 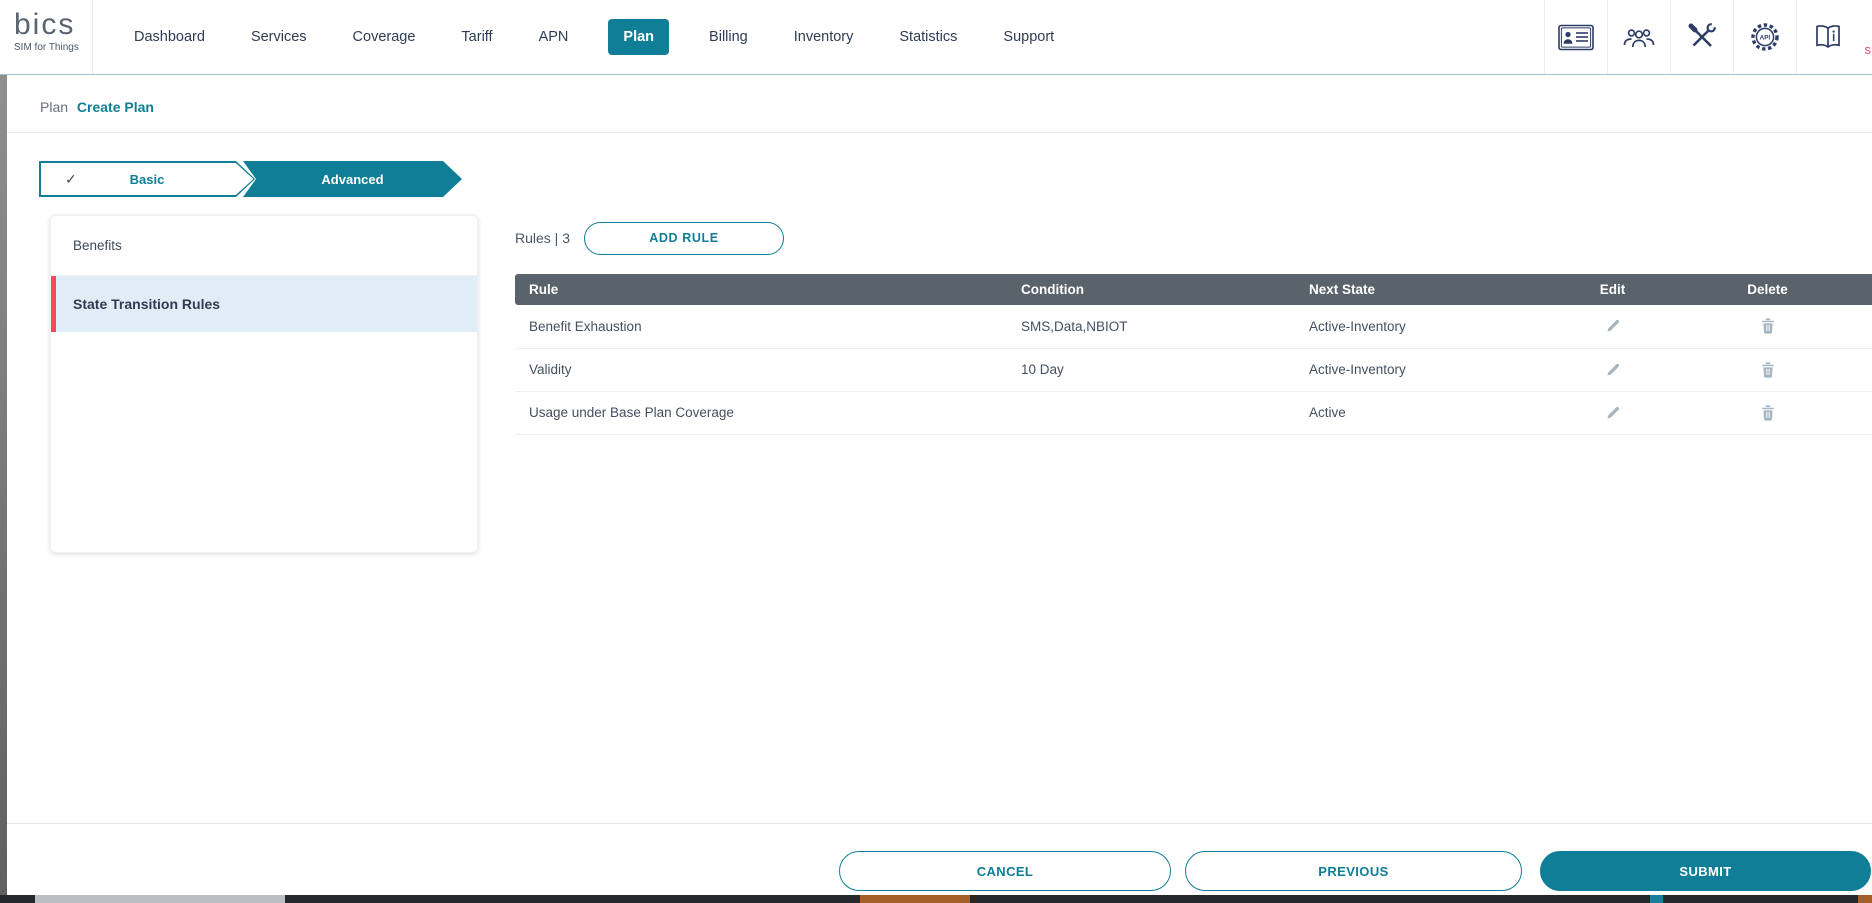 I want to click on next-state-cell: Active, so click(x=1415, y=413).